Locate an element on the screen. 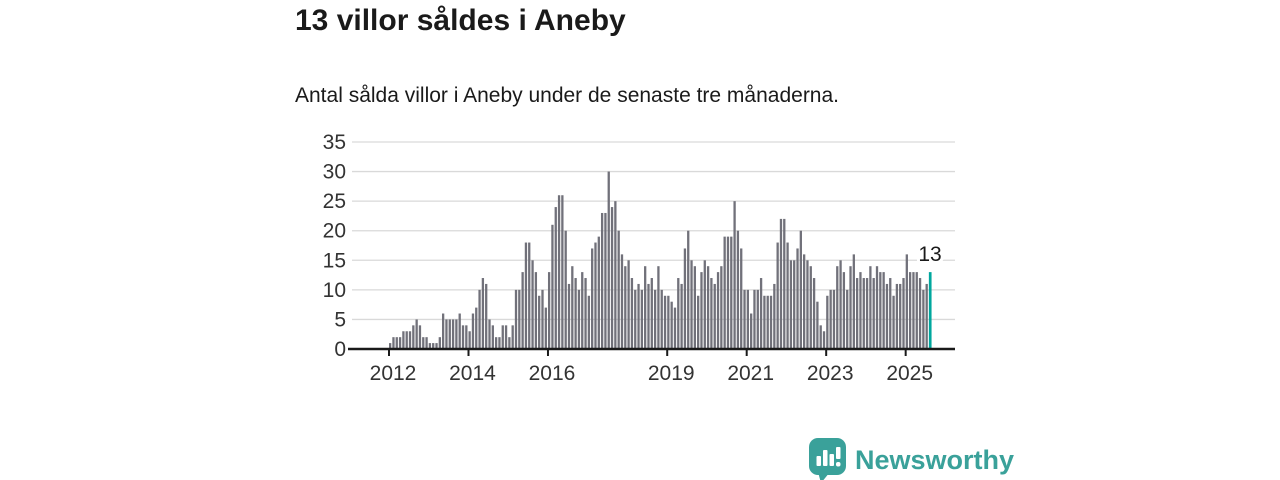 Image resolution: width=1280 pixels, height=480 pixels. y-axis-tick-label: 15 is located at coordinates (334, 260).